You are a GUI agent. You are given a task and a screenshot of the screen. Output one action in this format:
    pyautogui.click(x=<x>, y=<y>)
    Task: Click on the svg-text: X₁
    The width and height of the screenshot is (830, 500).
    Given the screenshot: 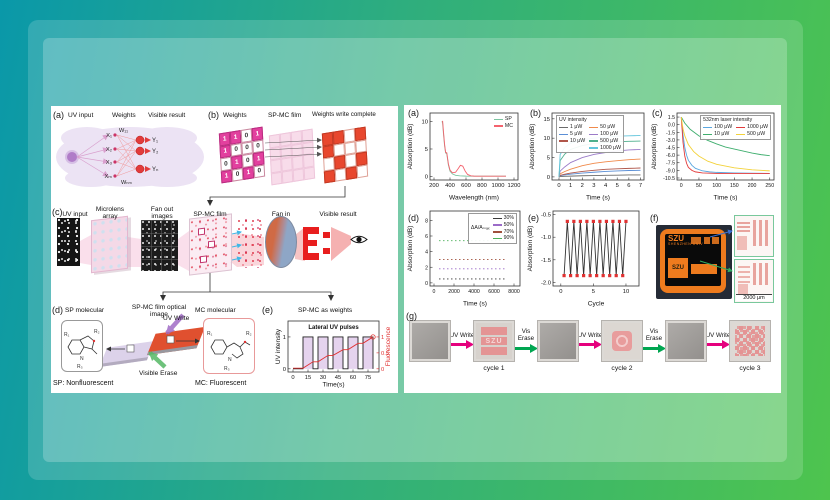 What is the action you would take?
    pyautogui.click(x=109, y=136)
    